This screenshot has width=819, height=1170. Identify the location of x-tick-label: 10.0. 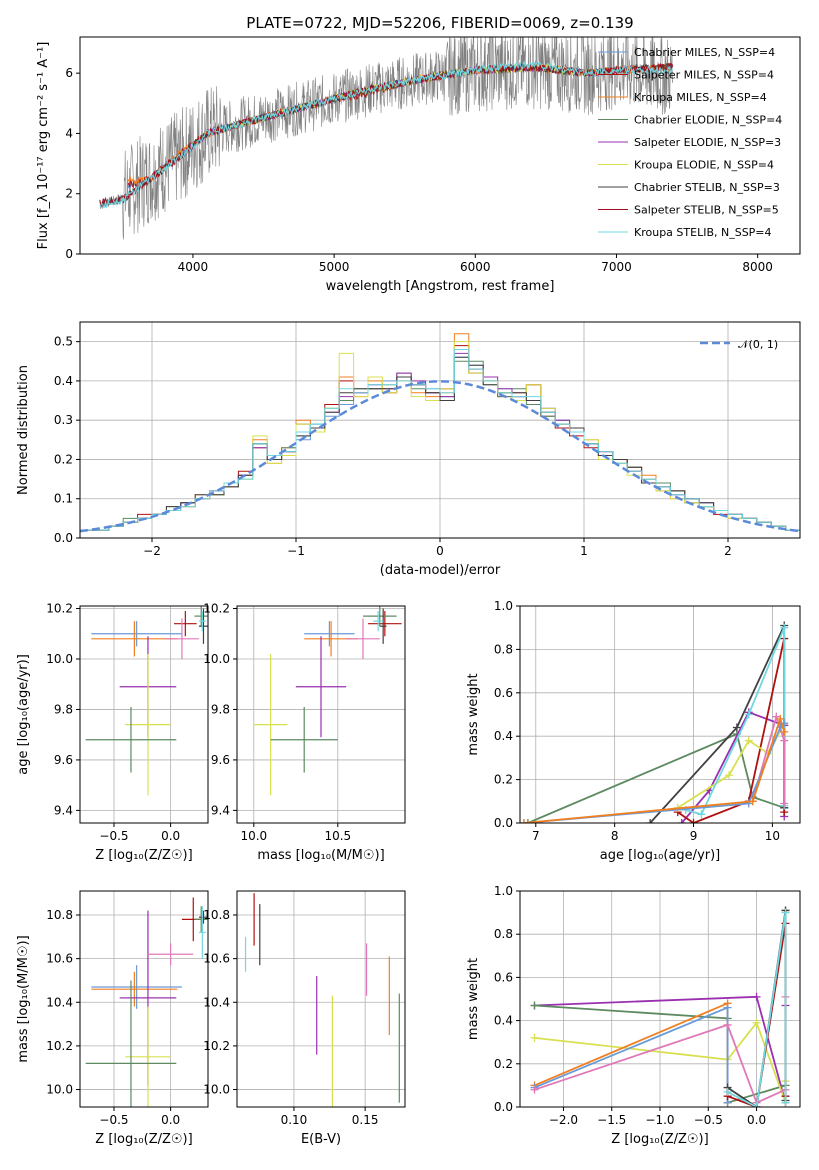
(253, 836).